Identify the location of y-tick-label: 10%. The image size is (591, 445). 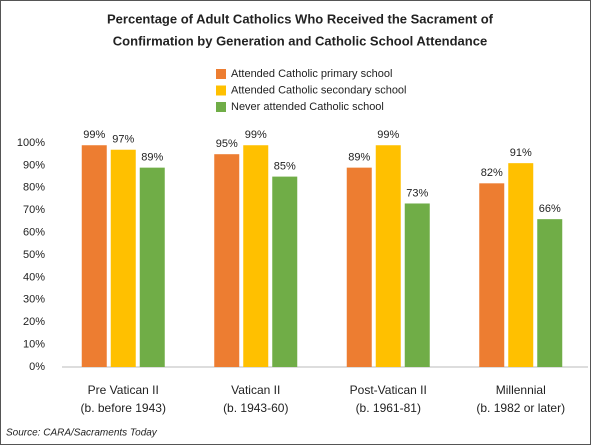
(34, 345).